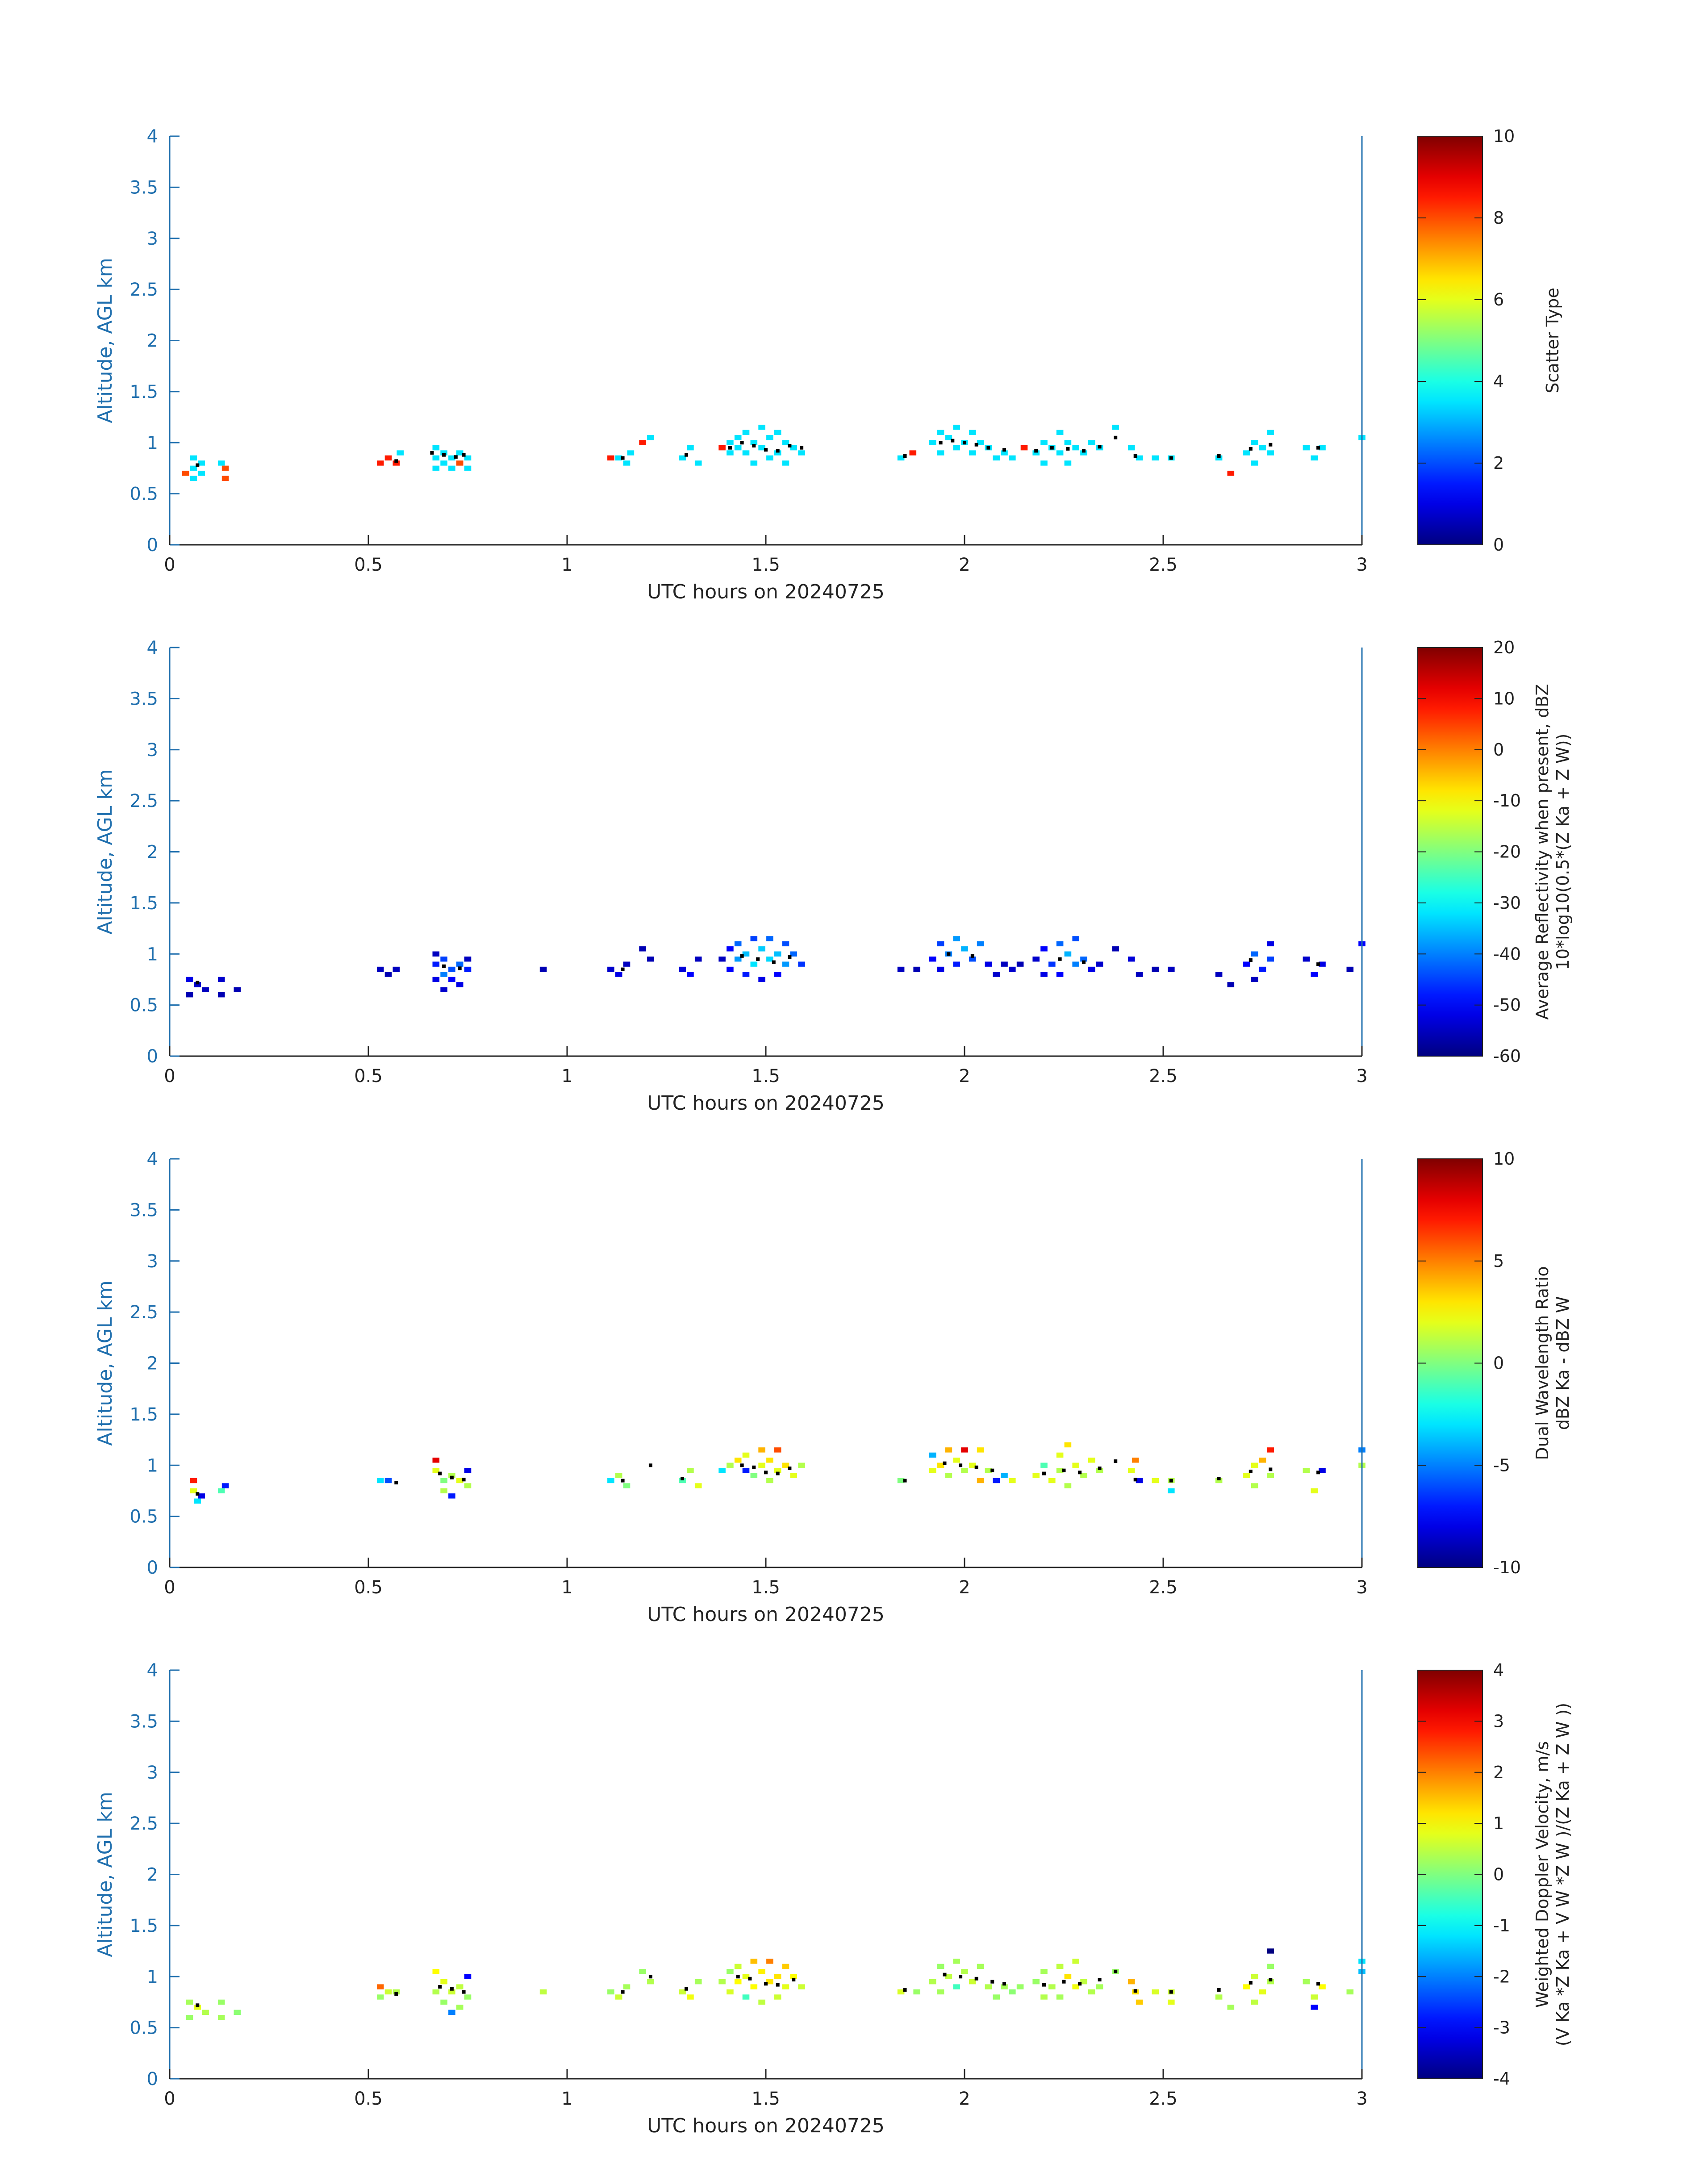 The height and width of the screenshot is (2177, 1708). What do you see at coordinates (152, 1465) in the screenshot?
I see `y-tick-label: 1` at bounding box center [152, 1465].